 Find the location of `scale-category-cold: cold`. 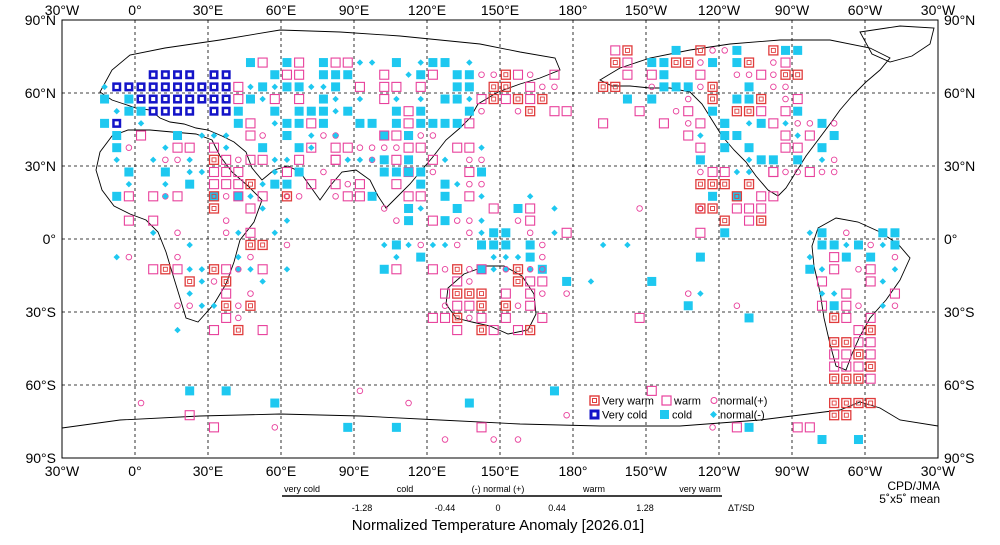

scale-category-cold: cold is located at coordinates (405, 489).